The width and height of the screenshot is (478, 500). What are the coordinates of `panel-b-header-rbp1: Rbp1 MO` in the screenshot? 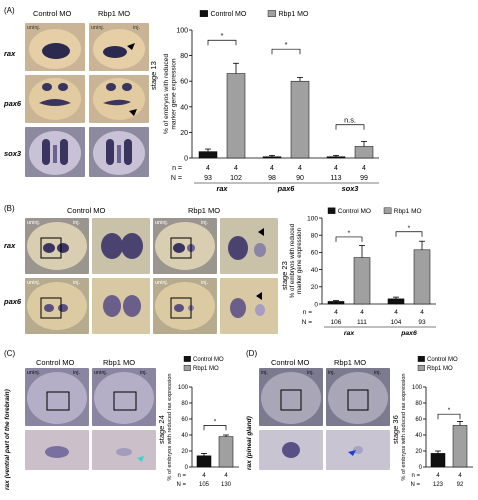 It's located at (204, 210).